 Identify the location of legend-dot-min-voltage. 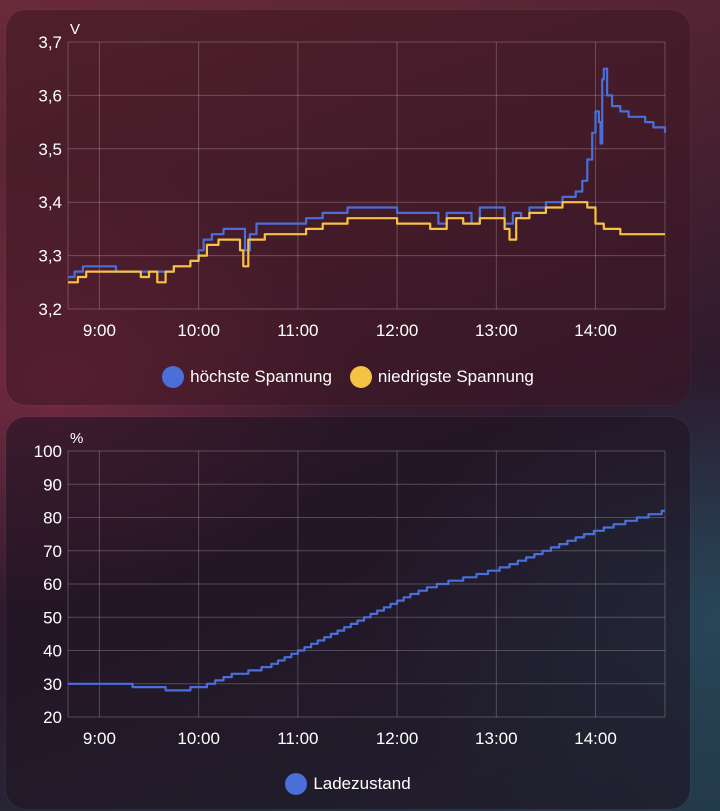
(360, 377).